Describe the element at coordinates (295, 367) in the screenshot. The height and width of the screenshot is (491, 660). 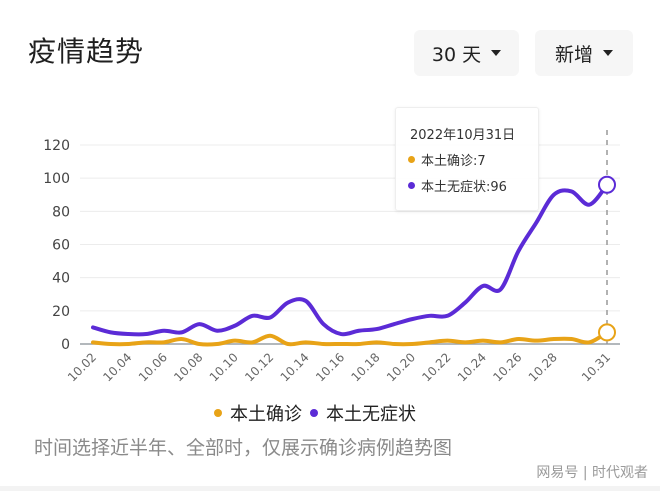
I see `x-tick-label: 10.14` at that location.